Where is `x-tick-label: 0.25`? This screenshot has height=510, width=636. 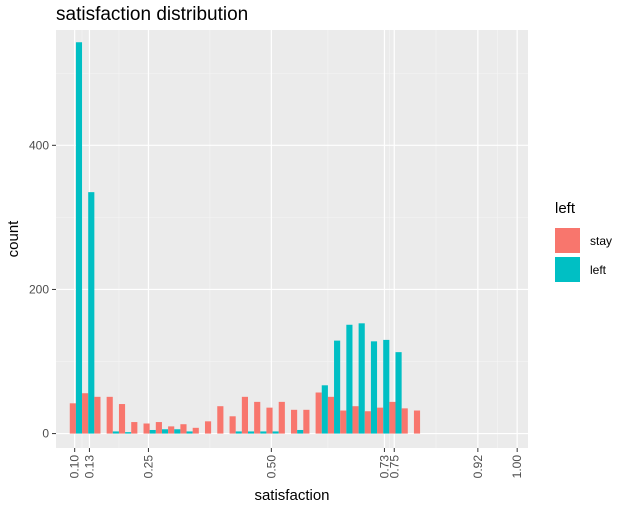
x-tick-label: 0.25 is located at coordinates (148, 467).